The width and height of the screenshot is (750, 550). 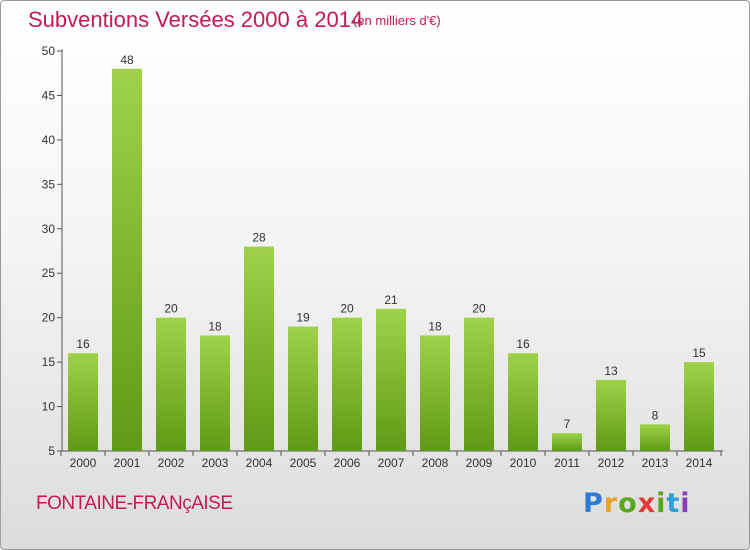 I want to click on y-tick-label: 5, so click(x=51, y=451).